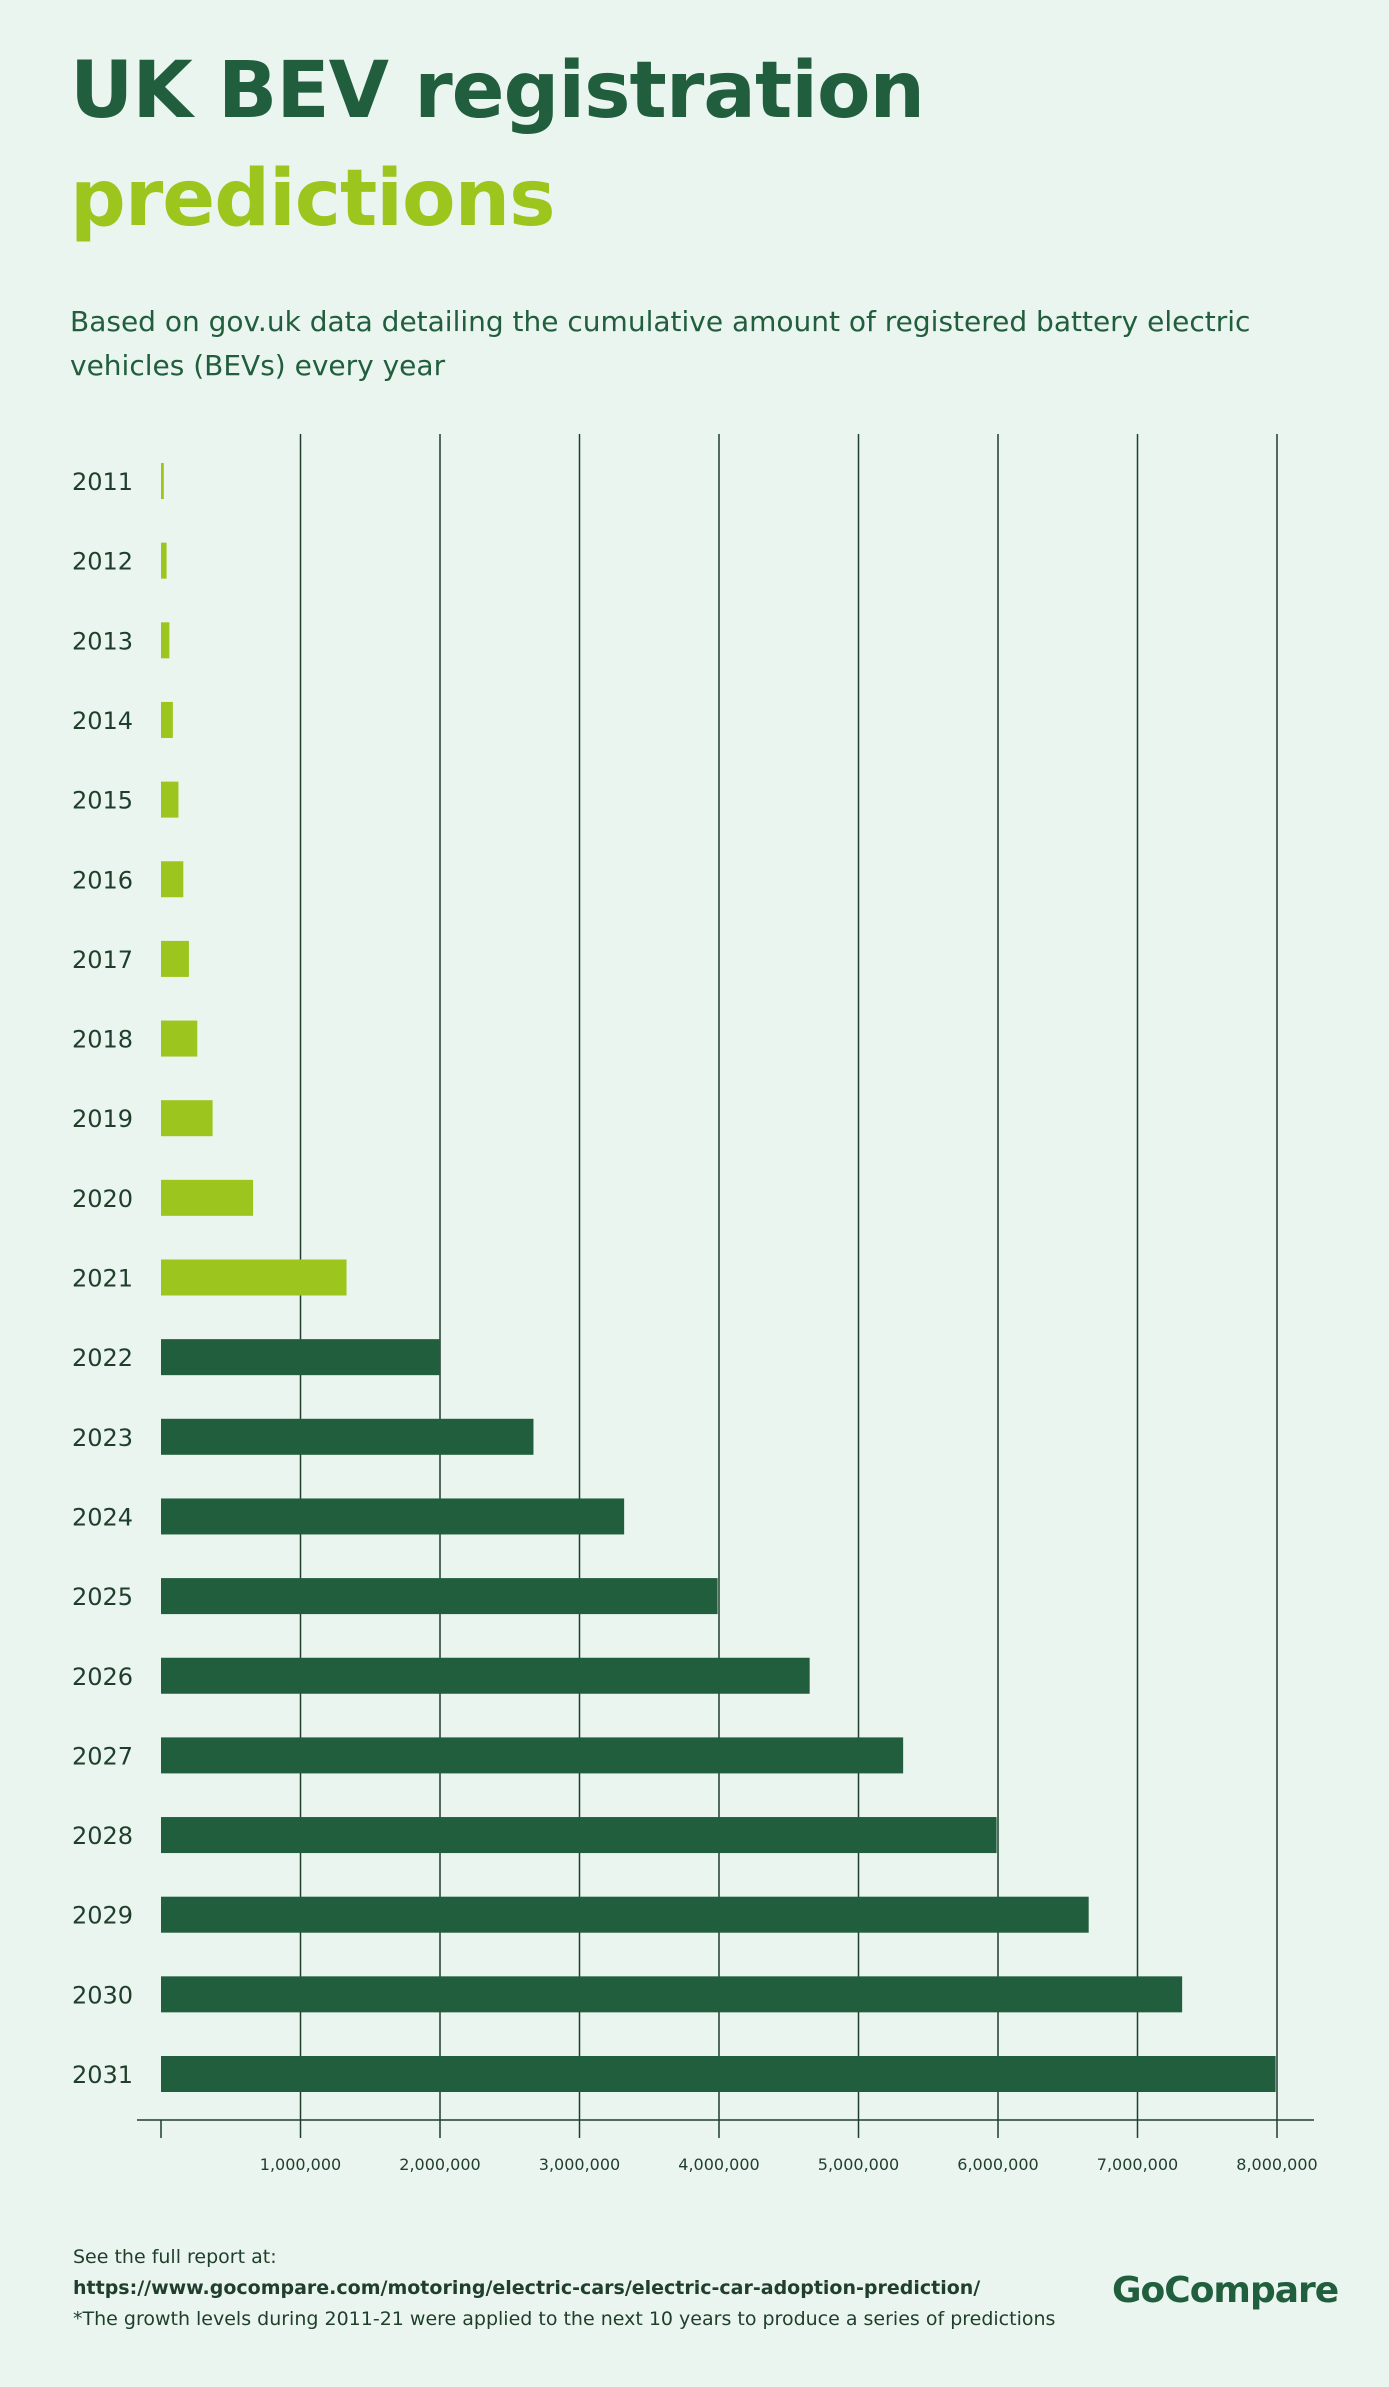 This screenshot has height=2387, width=1389. Describe the element at coordinates (858, 2164) in the screenshot. I see `x-tick-label-5,000,000: 5,000,000` at that location.